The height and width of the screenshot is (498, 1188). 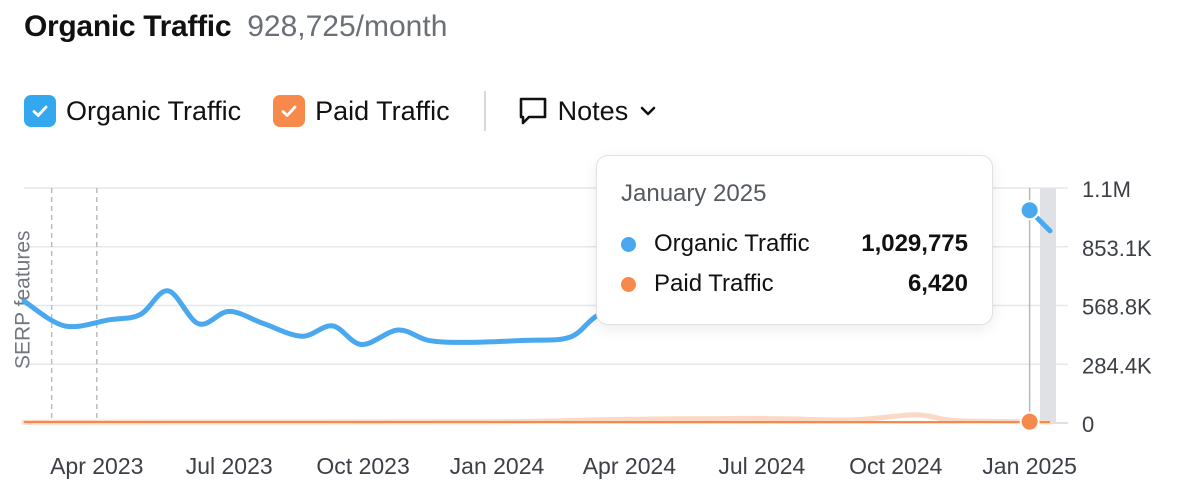 I want to click on paid-checkbox, so click(x=289, y=111).